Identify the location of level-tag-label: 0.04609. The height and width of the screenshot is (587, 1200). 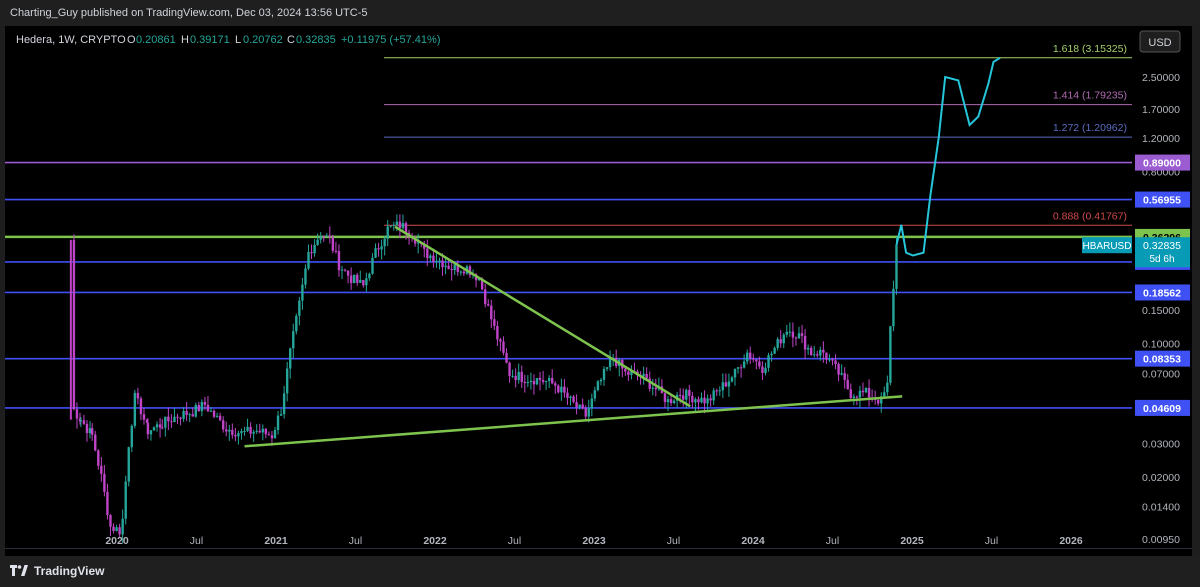
(1162, 409).